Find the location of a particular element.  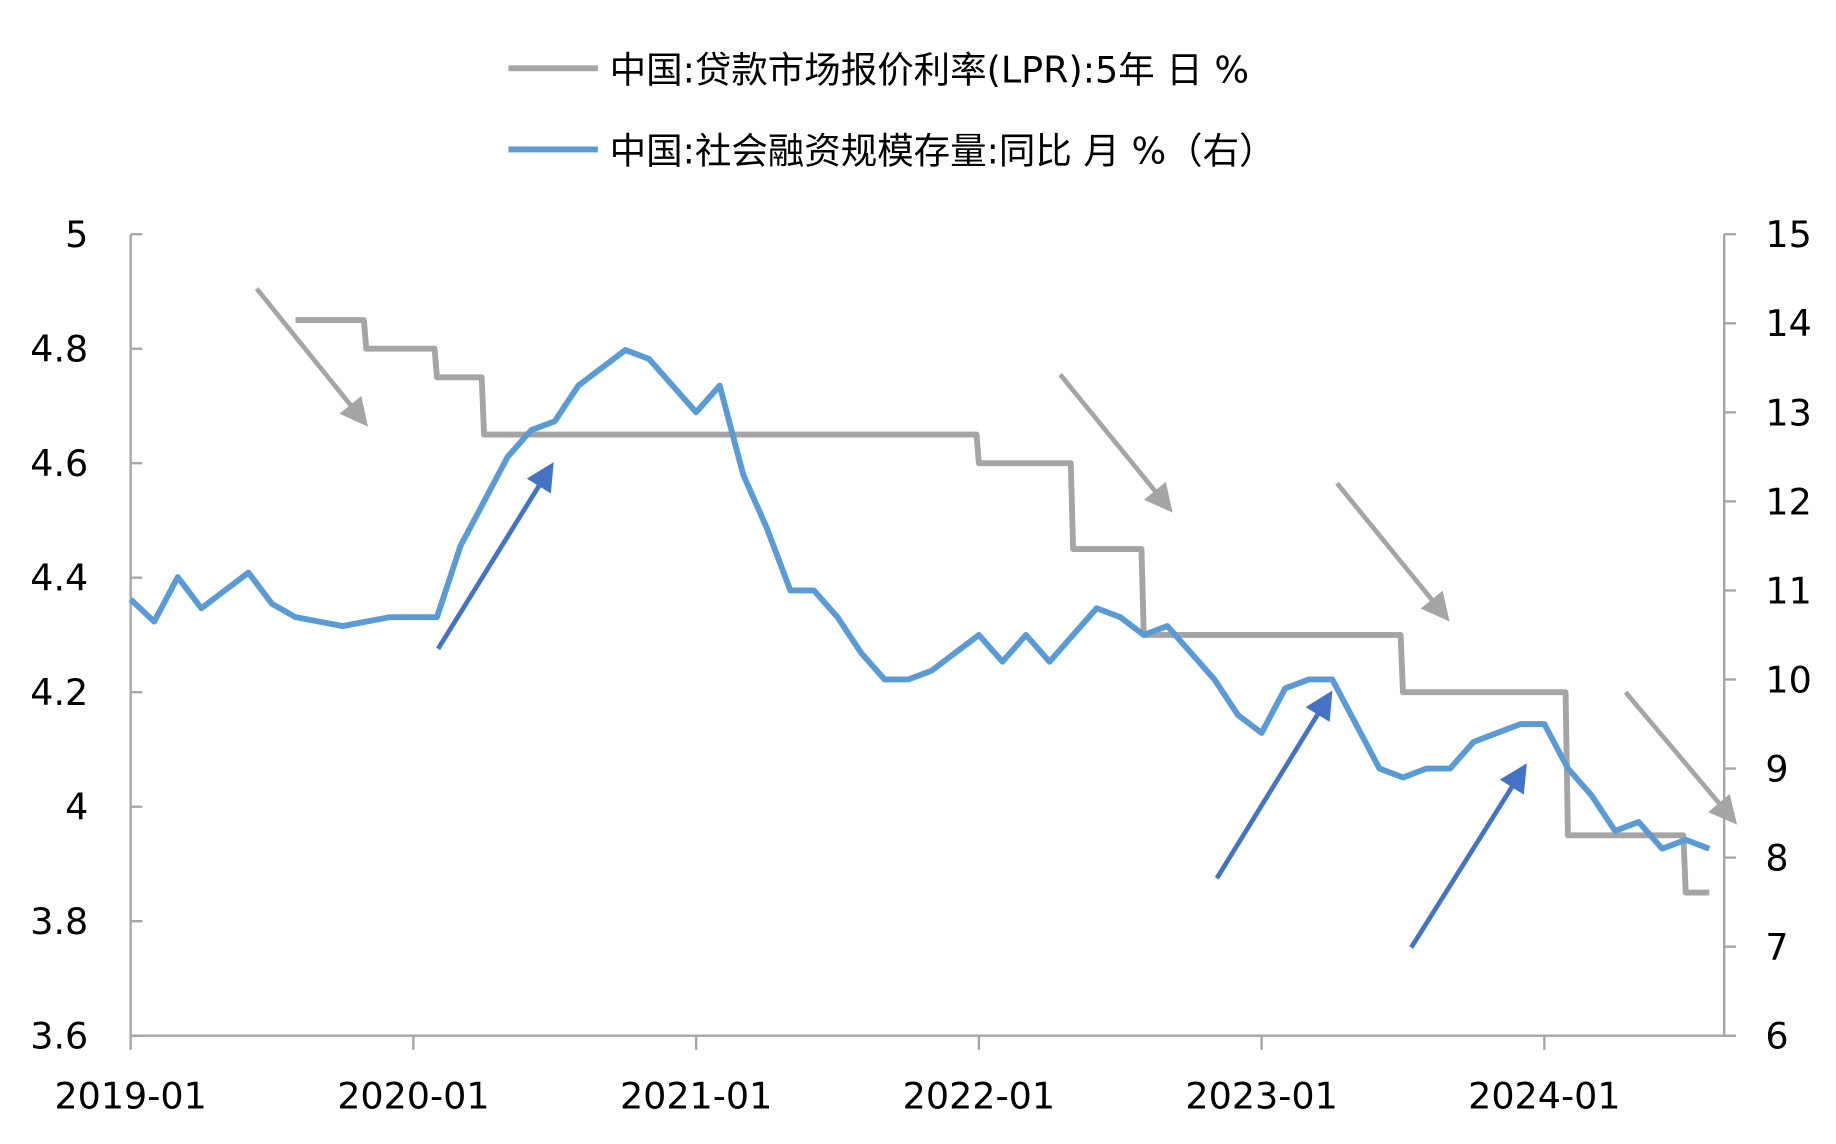

right-tick-label: 14 is located at coordinates (1788, 323).